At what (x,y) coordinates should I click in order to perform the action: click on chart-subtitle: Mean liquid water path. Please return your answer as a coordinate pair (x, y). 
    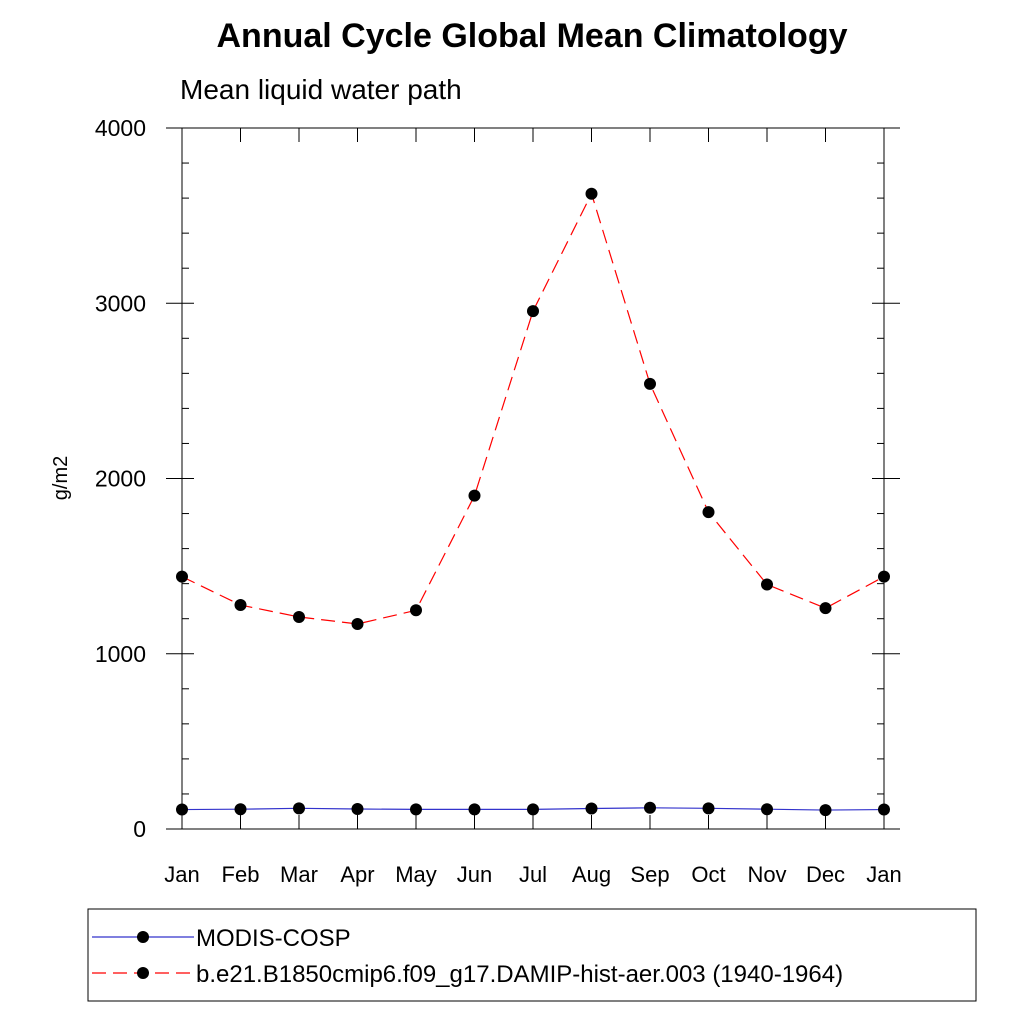
    Looking at the image, I should click on (321, 89).